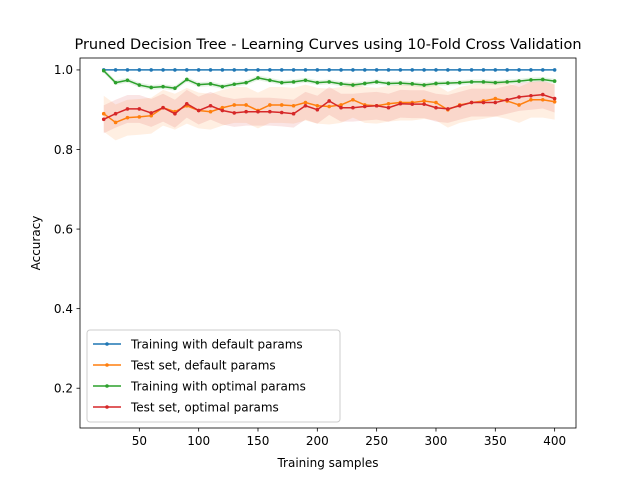 The image size is (640, 480). Describe the element at coordinates (216, 344) in the screenshot. I see `legend-label: Training with default params` at that location.